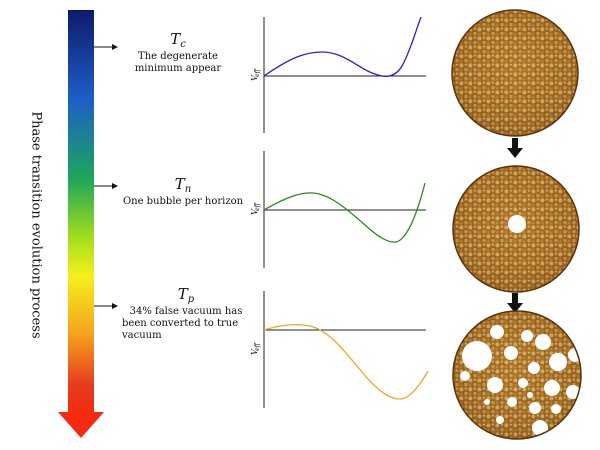  What do you see at coordinates (178, 68) in the screenshot?
I see `stage-tc-desc-line2: minimum appear` at bounding box center [178, 68].